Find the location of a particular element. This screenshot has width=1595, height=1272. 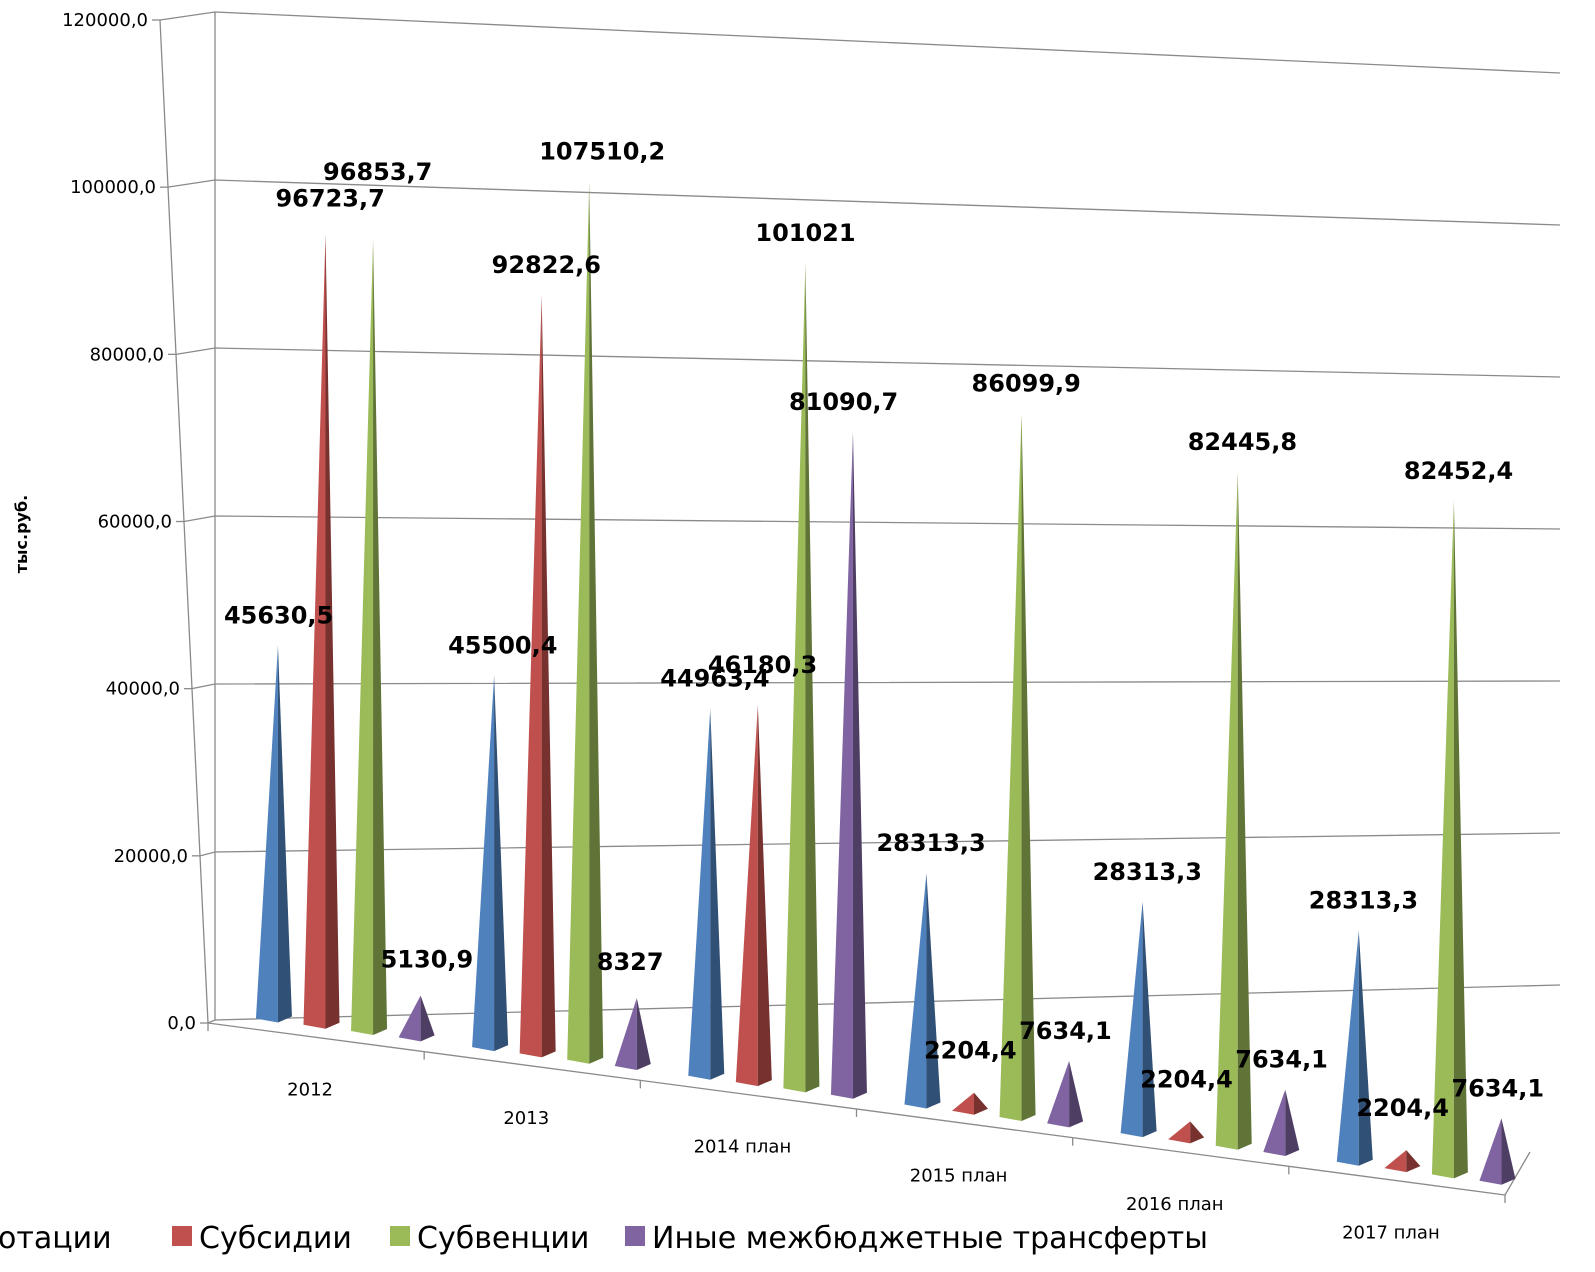

data-label: 96853,7 is located at coordinates (377, 172).